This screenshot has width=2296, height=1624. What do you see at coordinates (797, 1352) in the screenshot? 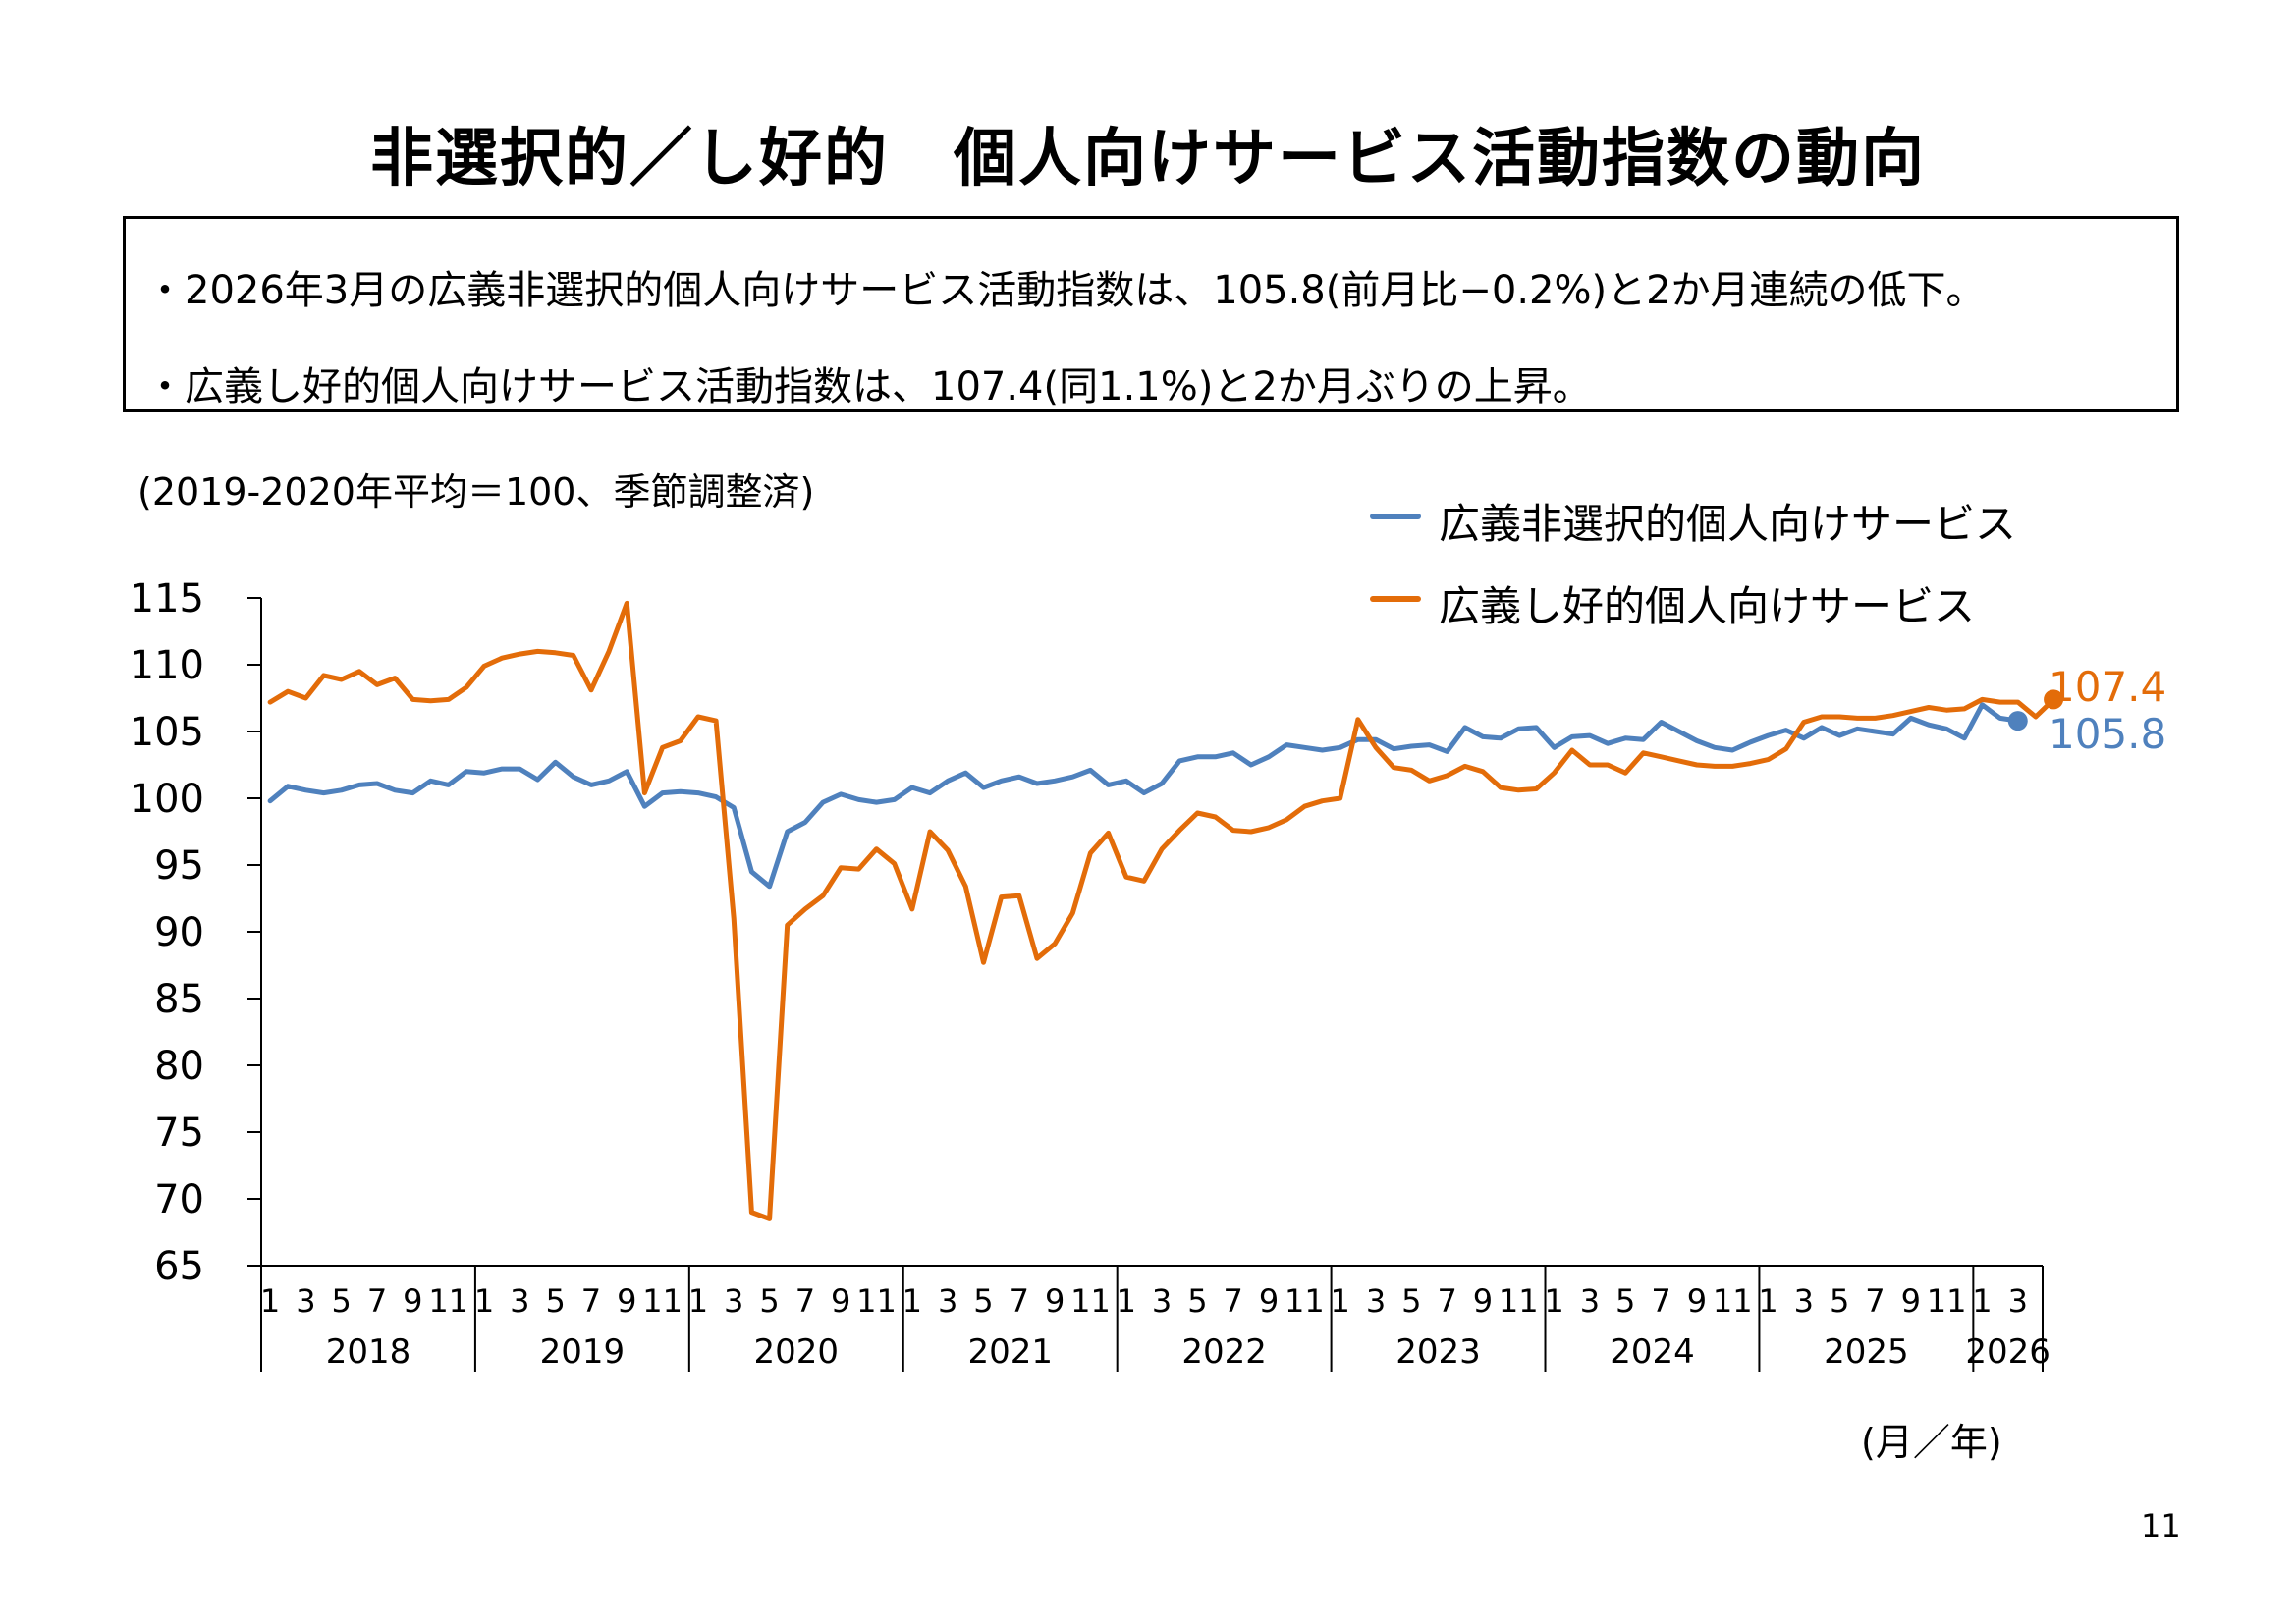
I see `x-year-label: 2020` at bounding box center [797, 1352].